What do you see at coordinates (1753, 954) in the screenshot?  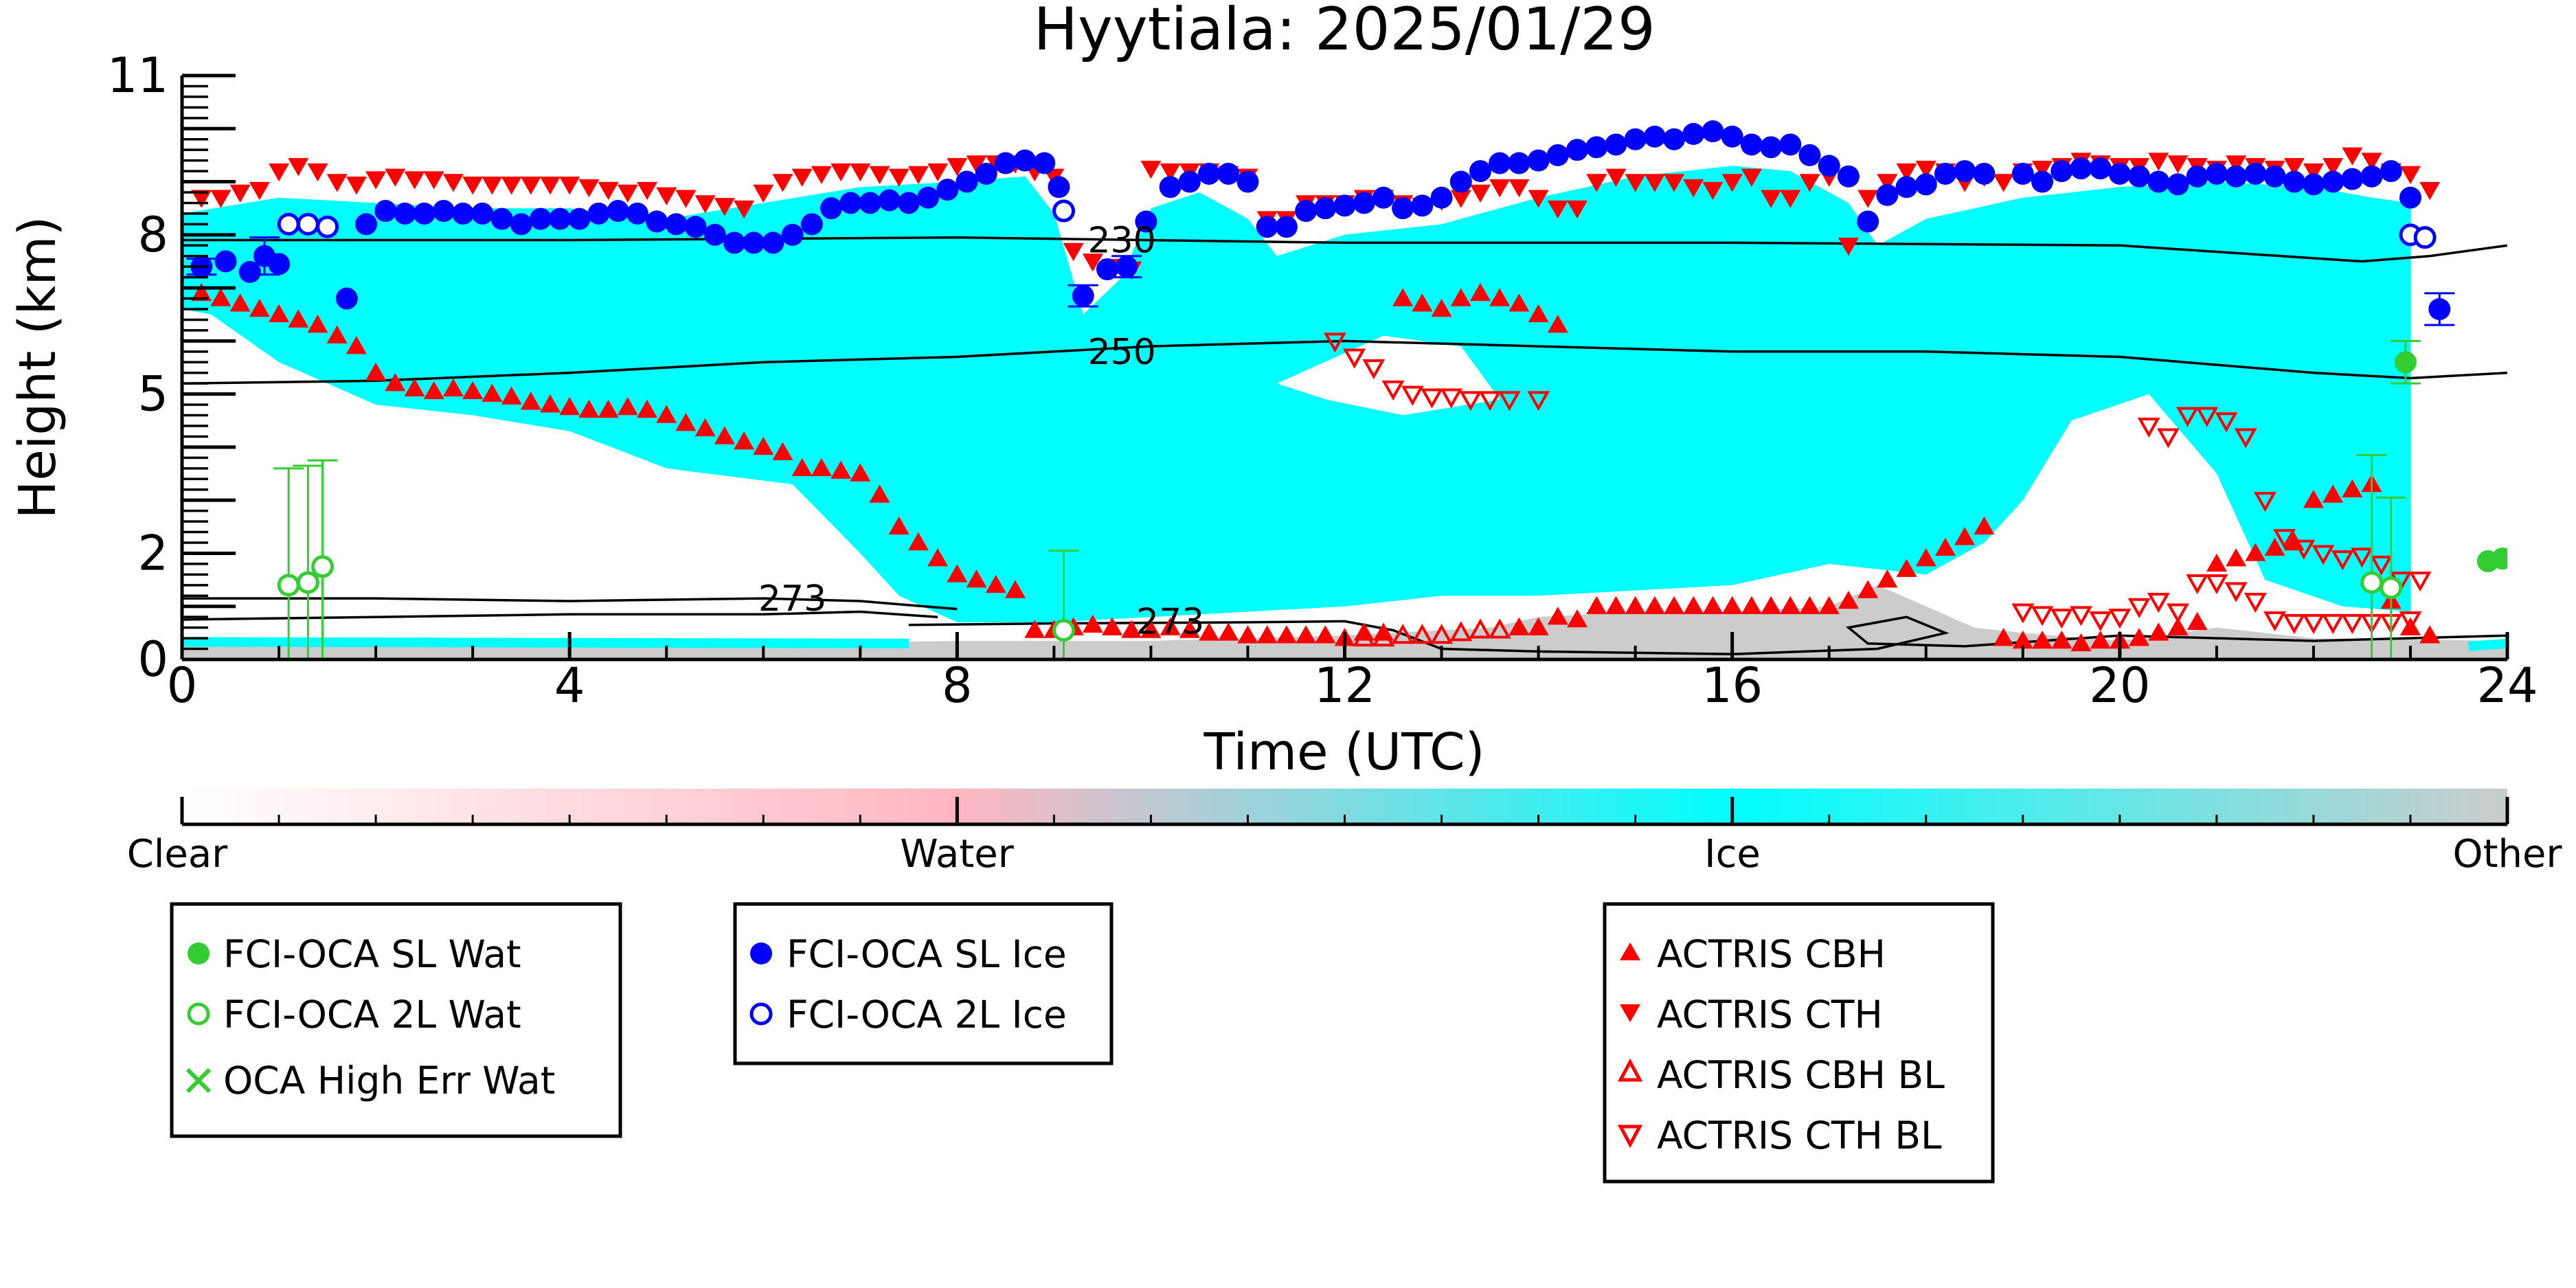 I see `legend-item-cbh: ACTRIS CBH` at bounding box center [1753, 954].